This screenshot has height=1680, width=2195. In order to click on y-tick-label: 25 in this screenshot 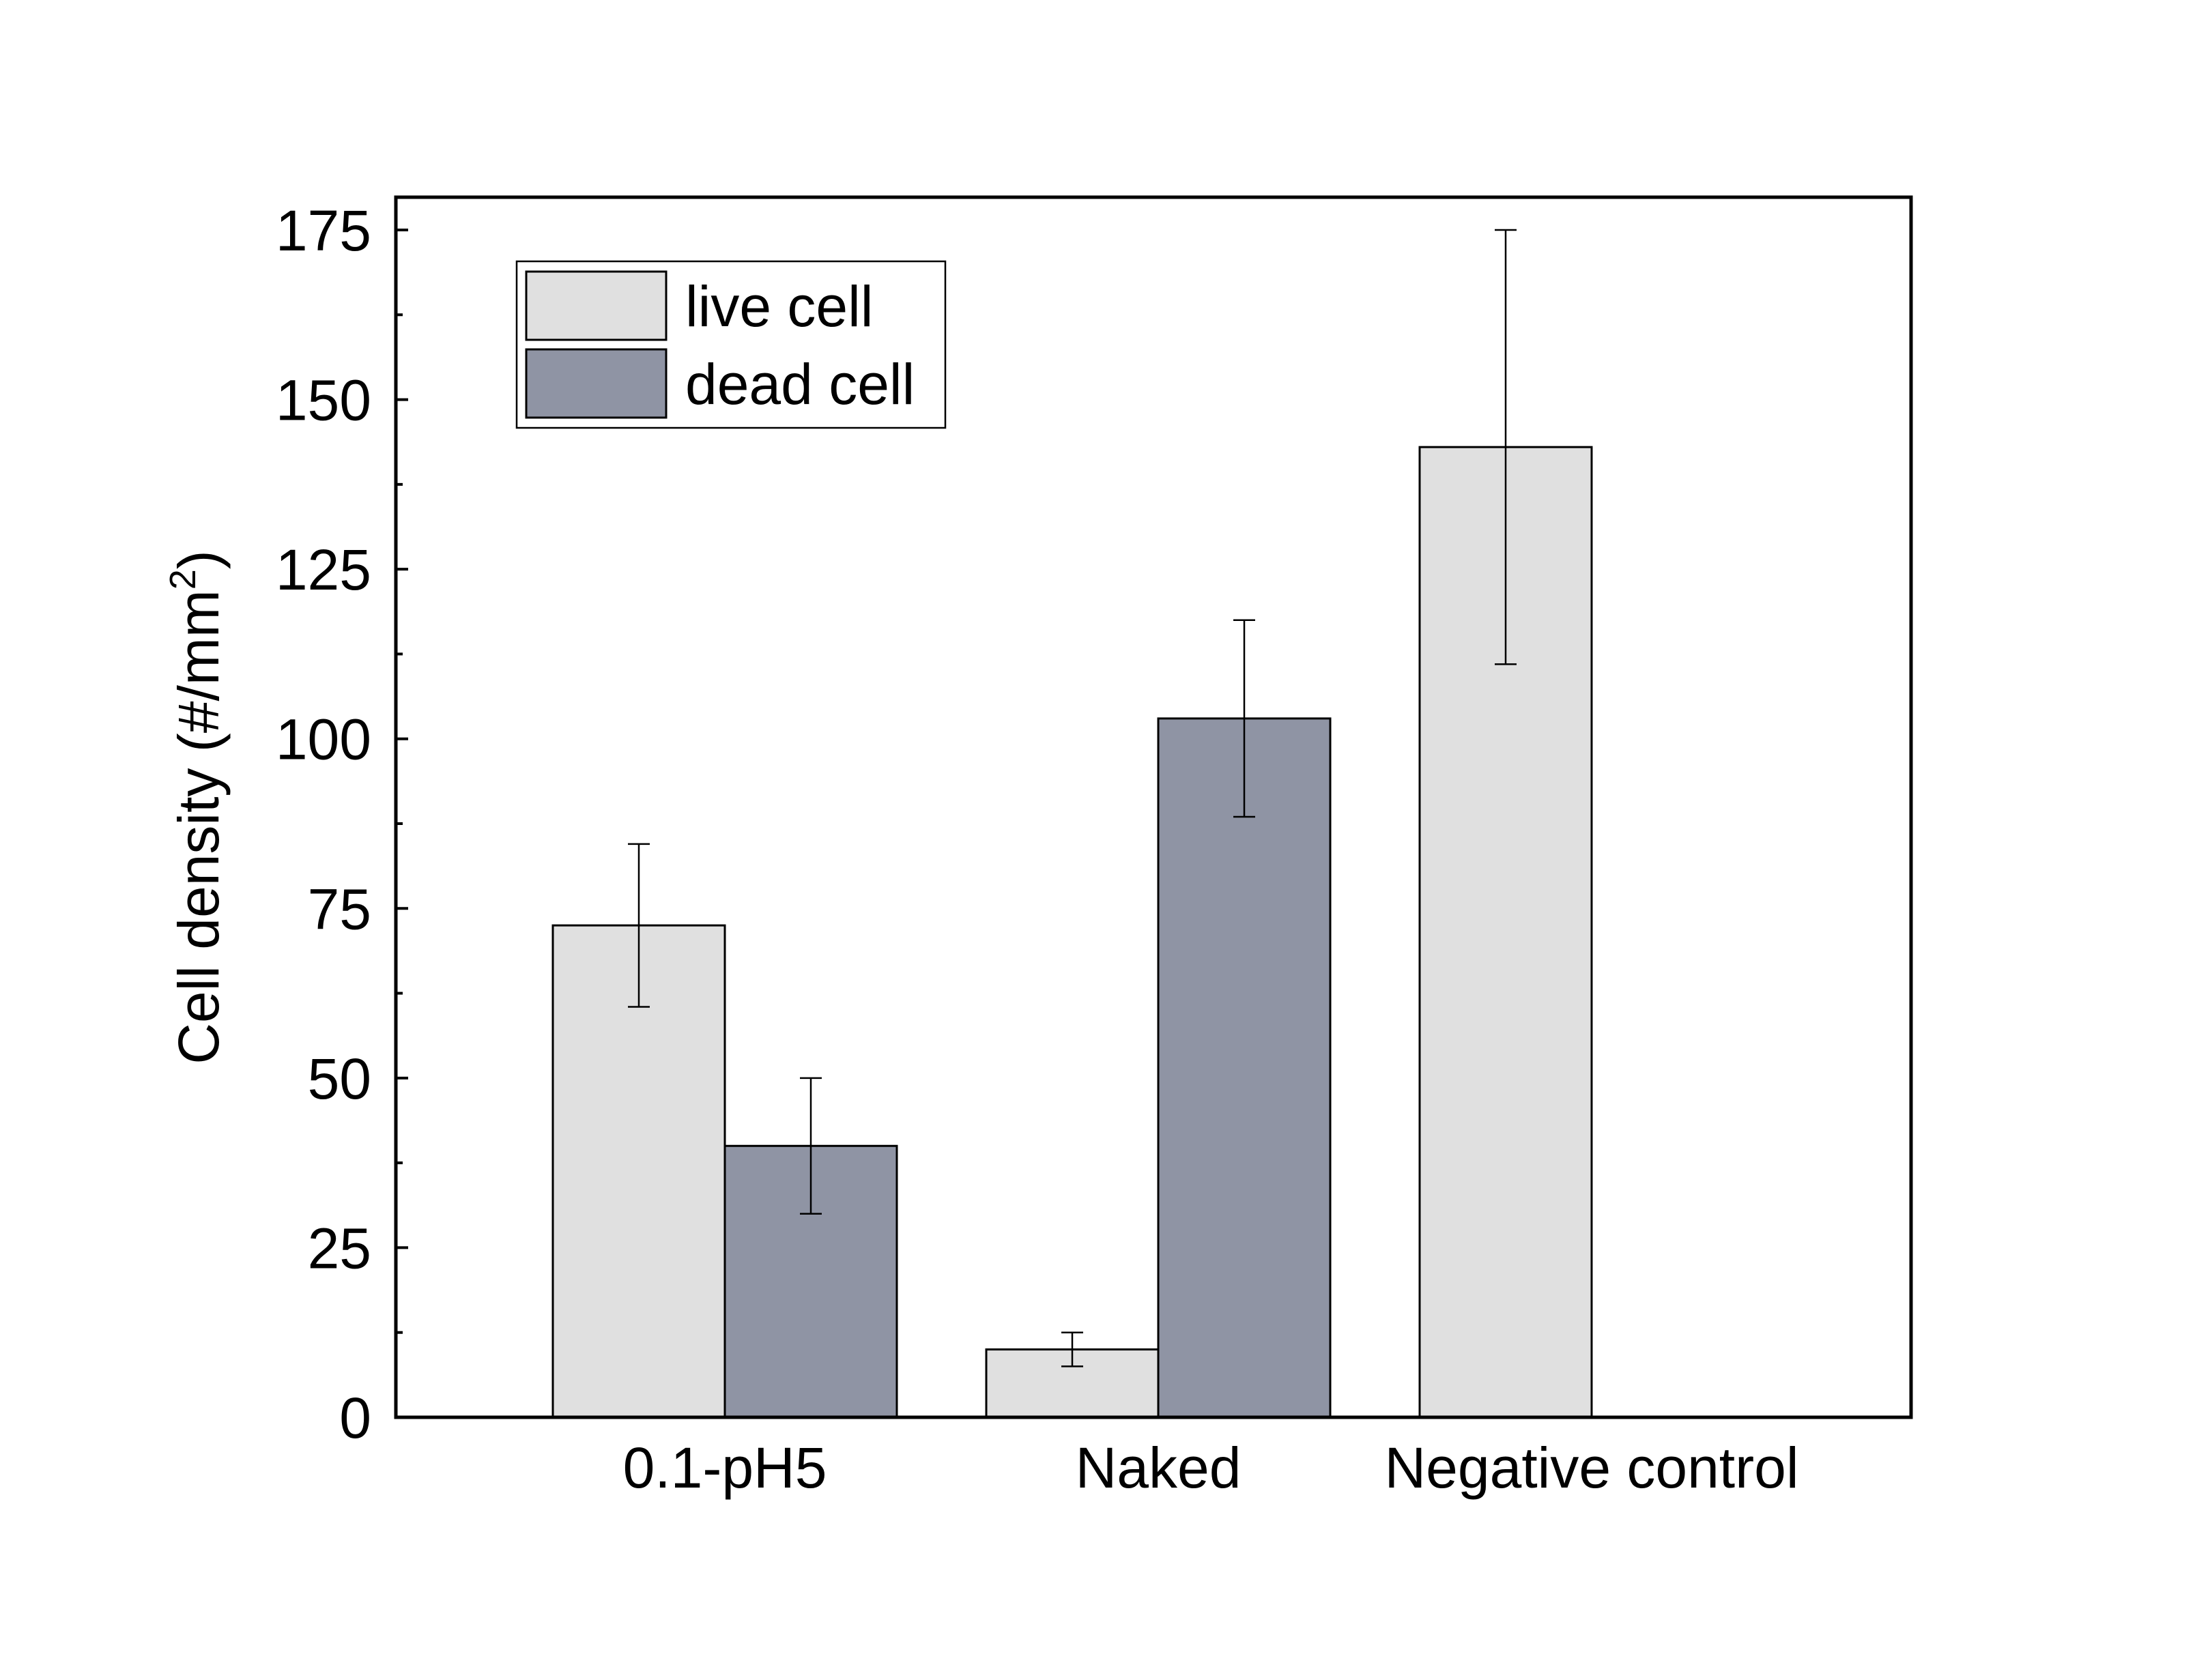, I will do `click(340, 1248)`.